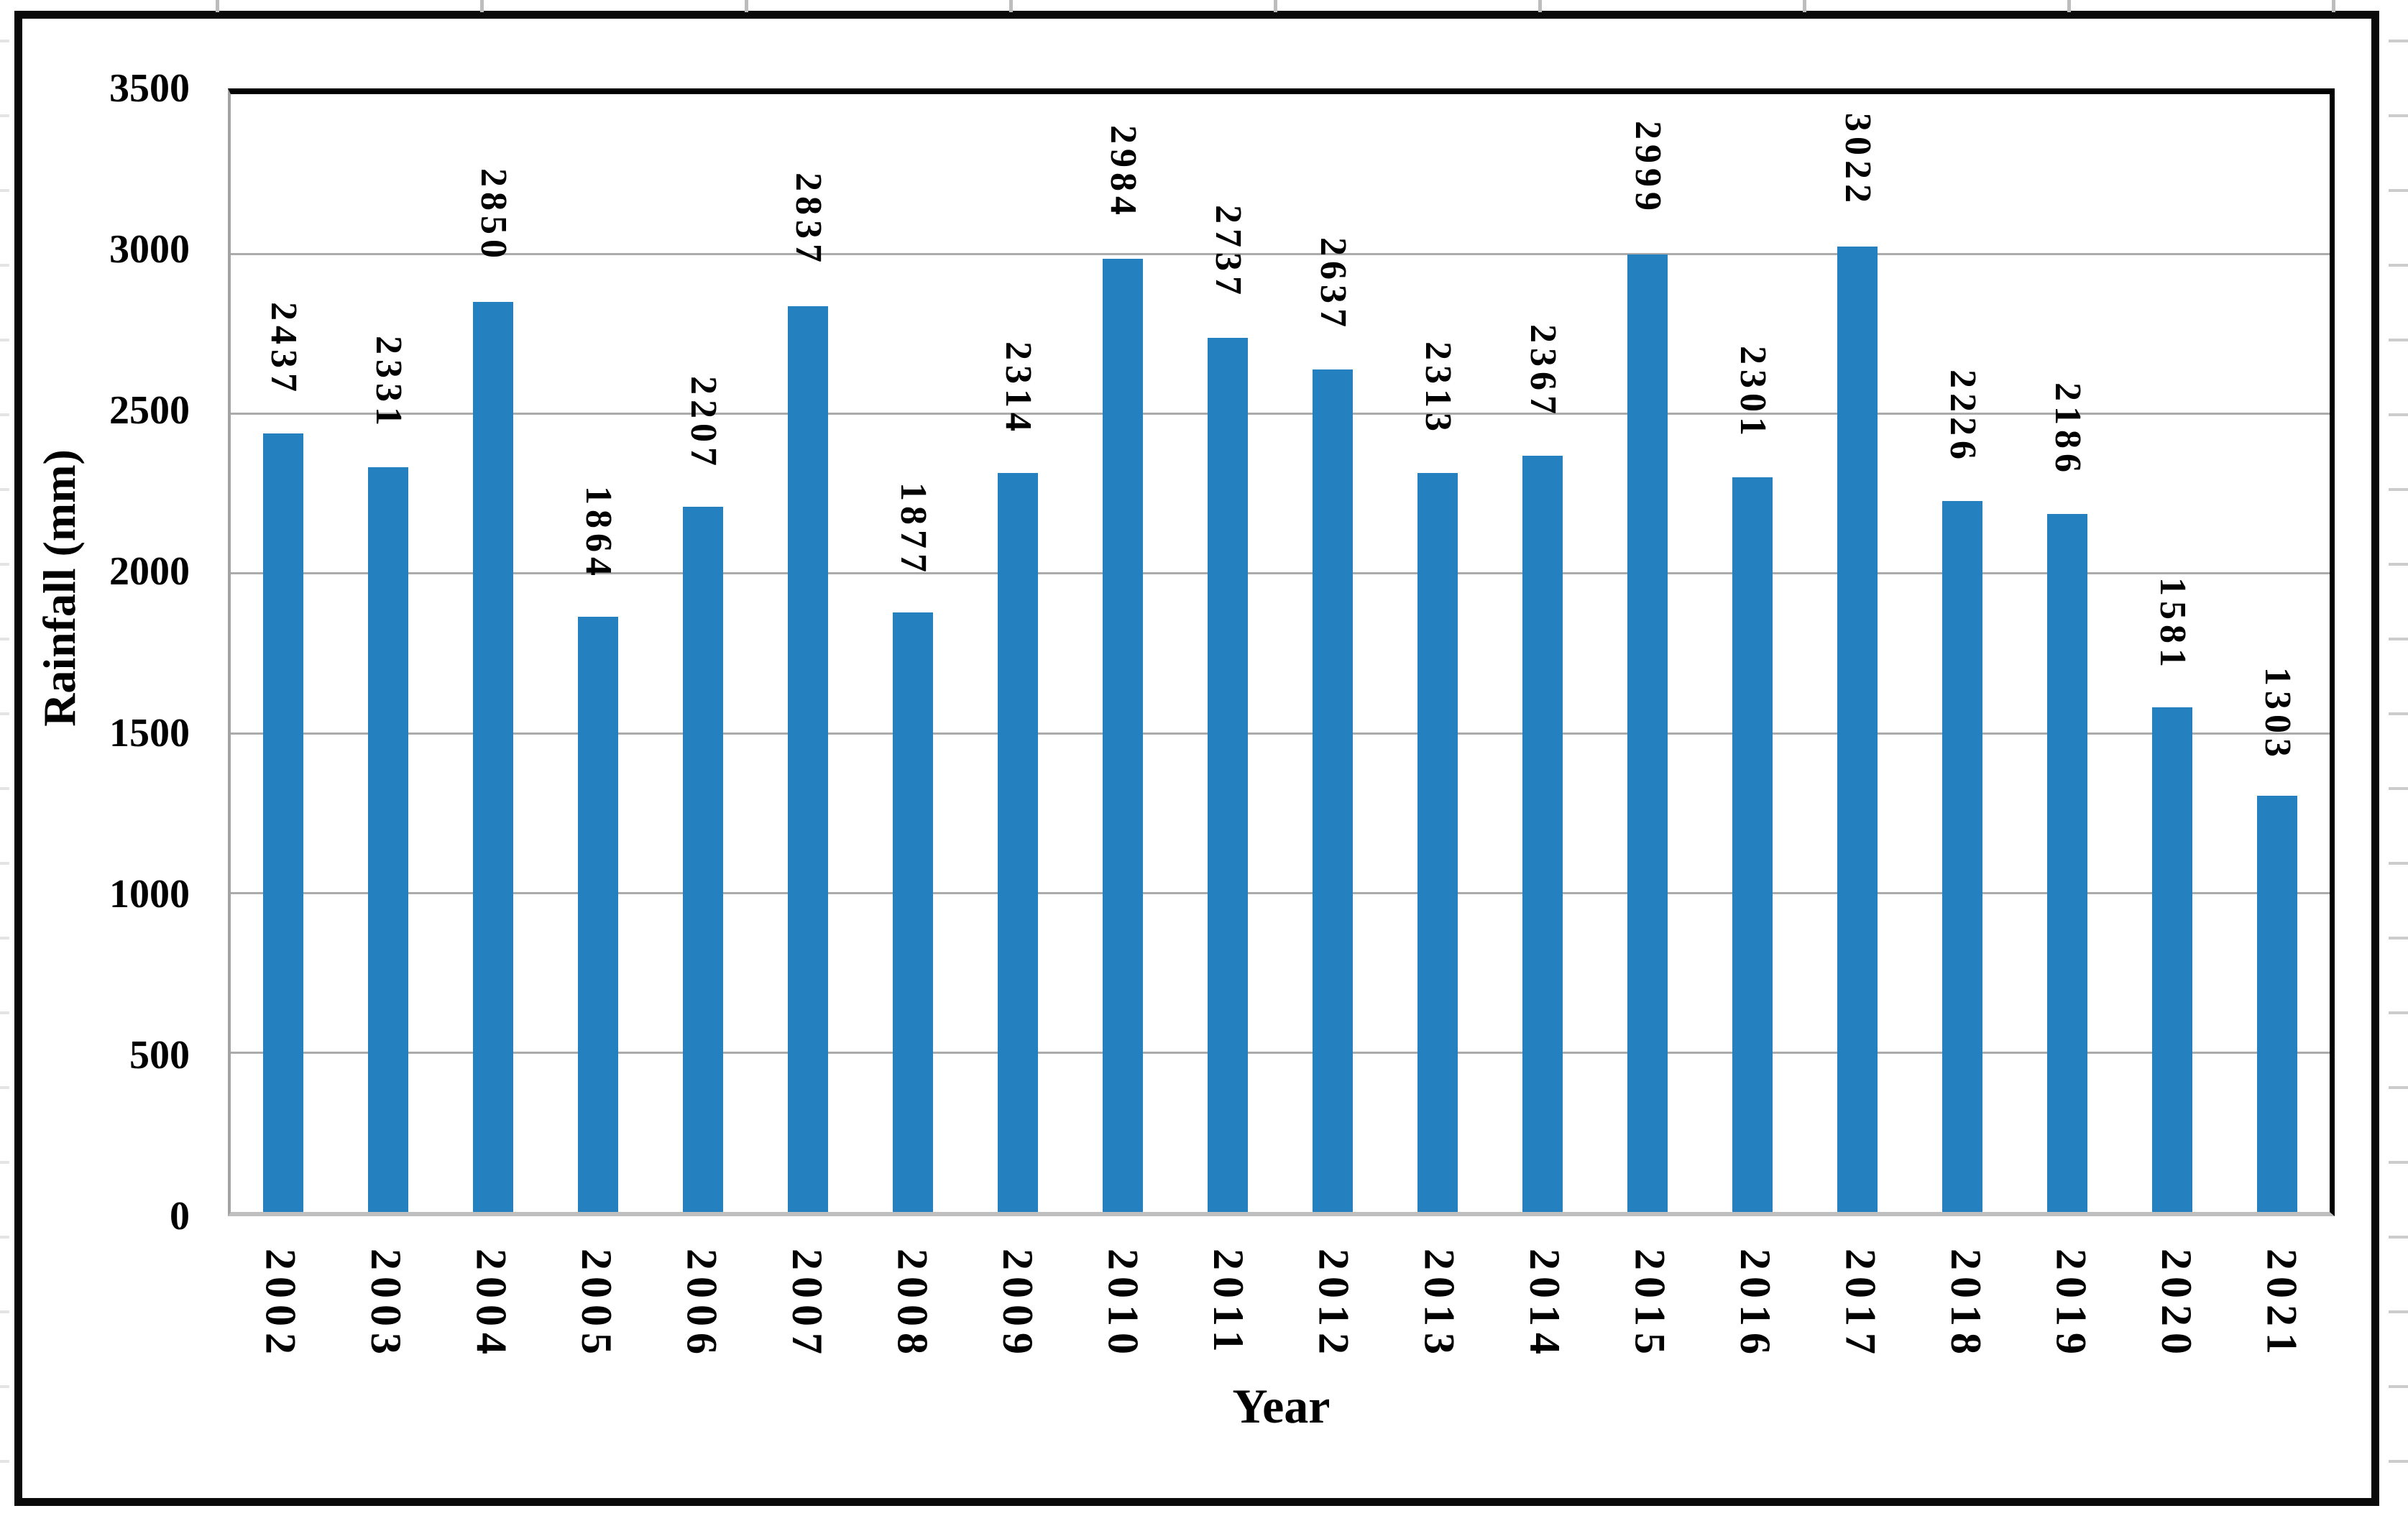 The image size is (2408, 1539). I want to click on x-tick-cell: 2013, so click(1439, 1305).